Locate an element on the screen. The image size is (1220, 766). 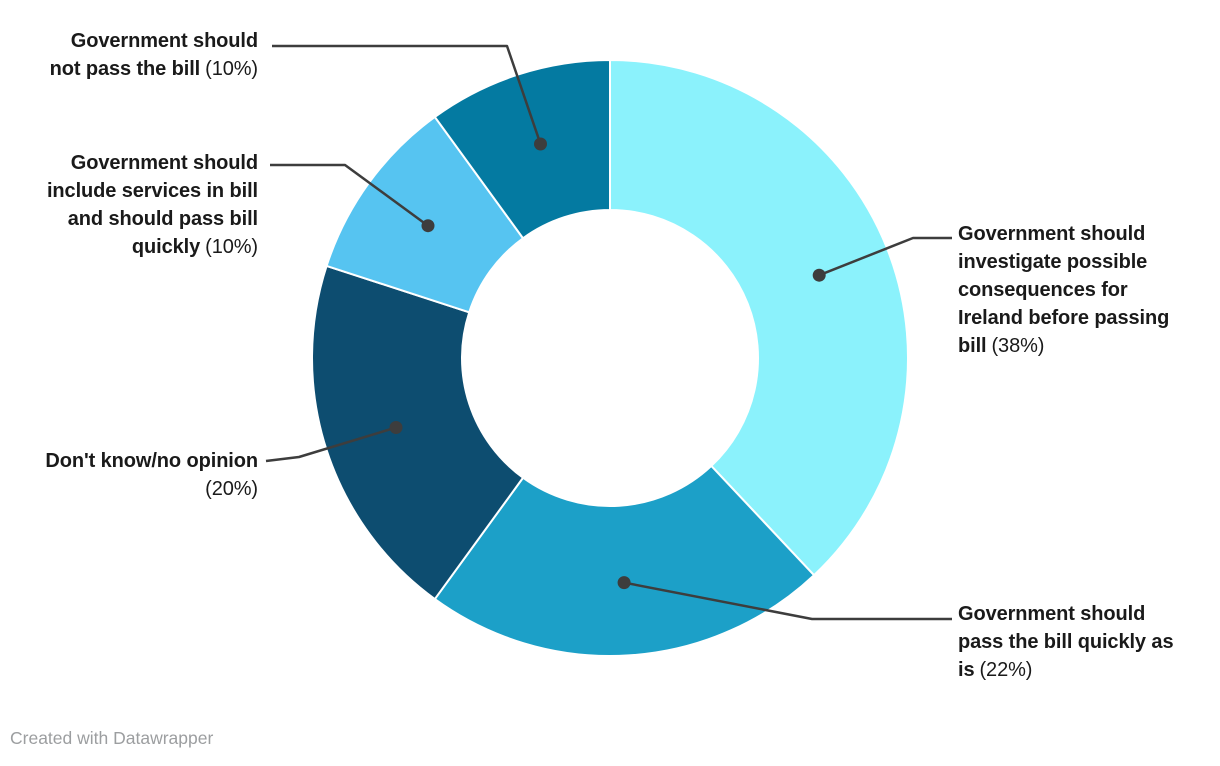
slice-label-dont-know: Don't know/no opinion (20%) is located at coordinates (138, 475).